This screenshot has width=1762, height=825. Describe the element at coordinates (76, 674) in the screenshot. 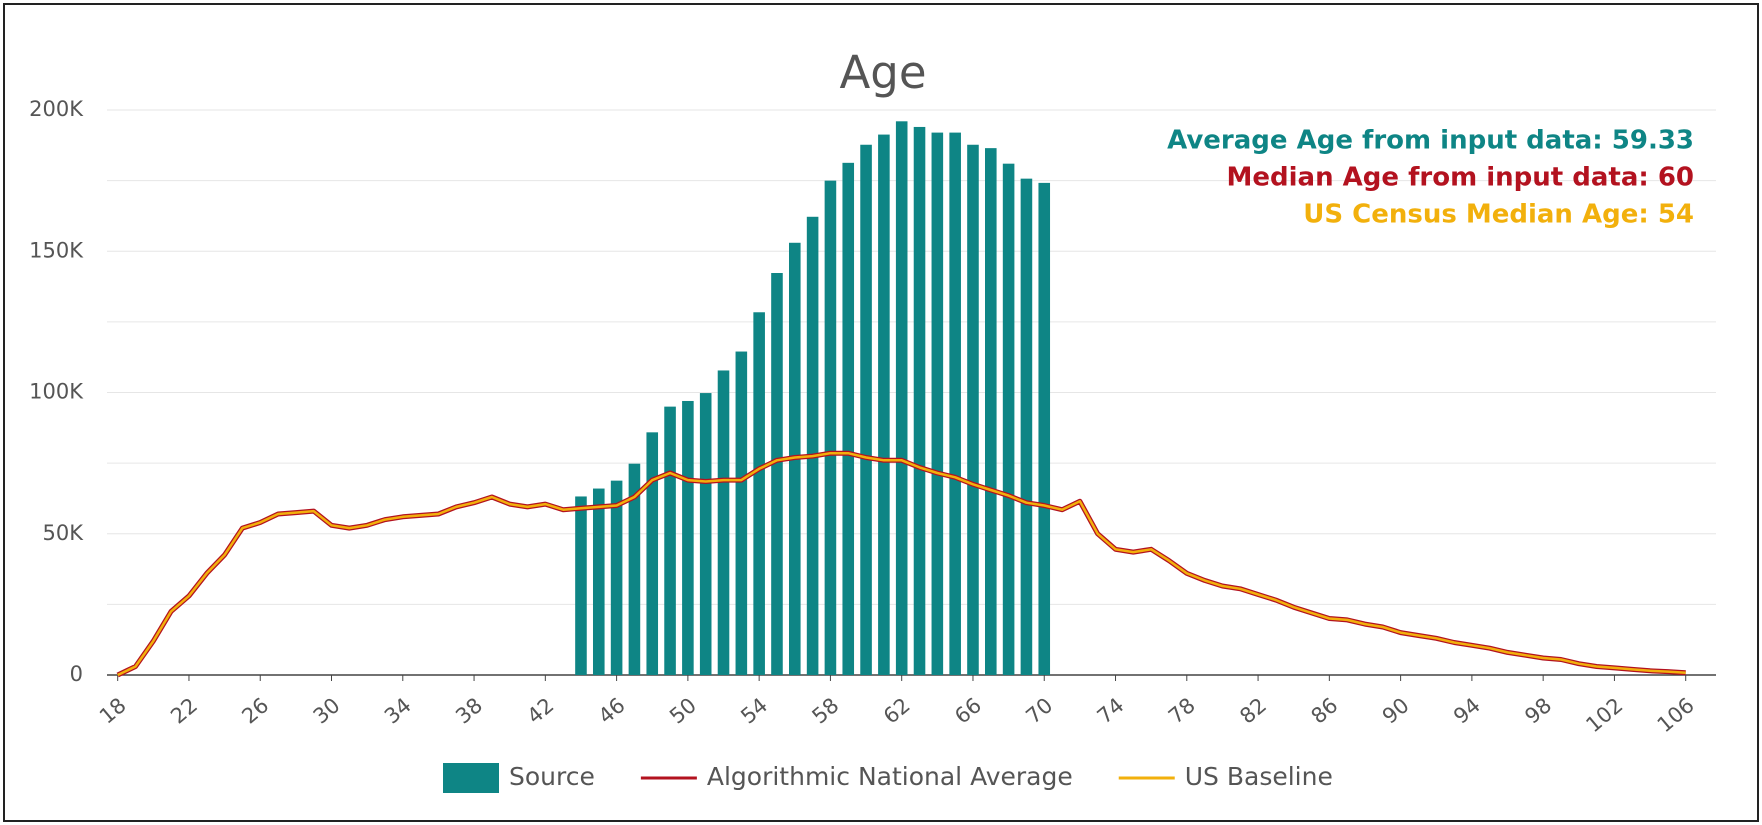

I see `y-tick-label: 0` at that location.